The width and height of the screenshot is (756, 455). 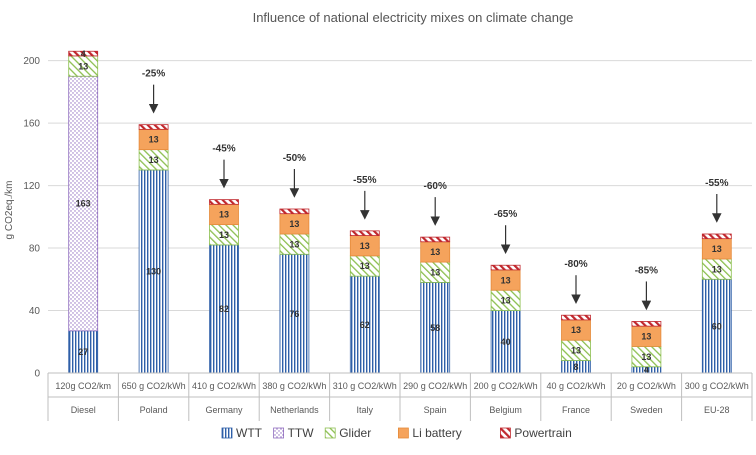 What do you see at coordinates (83, 211) in the screenshot?
I see `bar-stack-diesel: 27 163 13 4` at bounding box center [83, 211].